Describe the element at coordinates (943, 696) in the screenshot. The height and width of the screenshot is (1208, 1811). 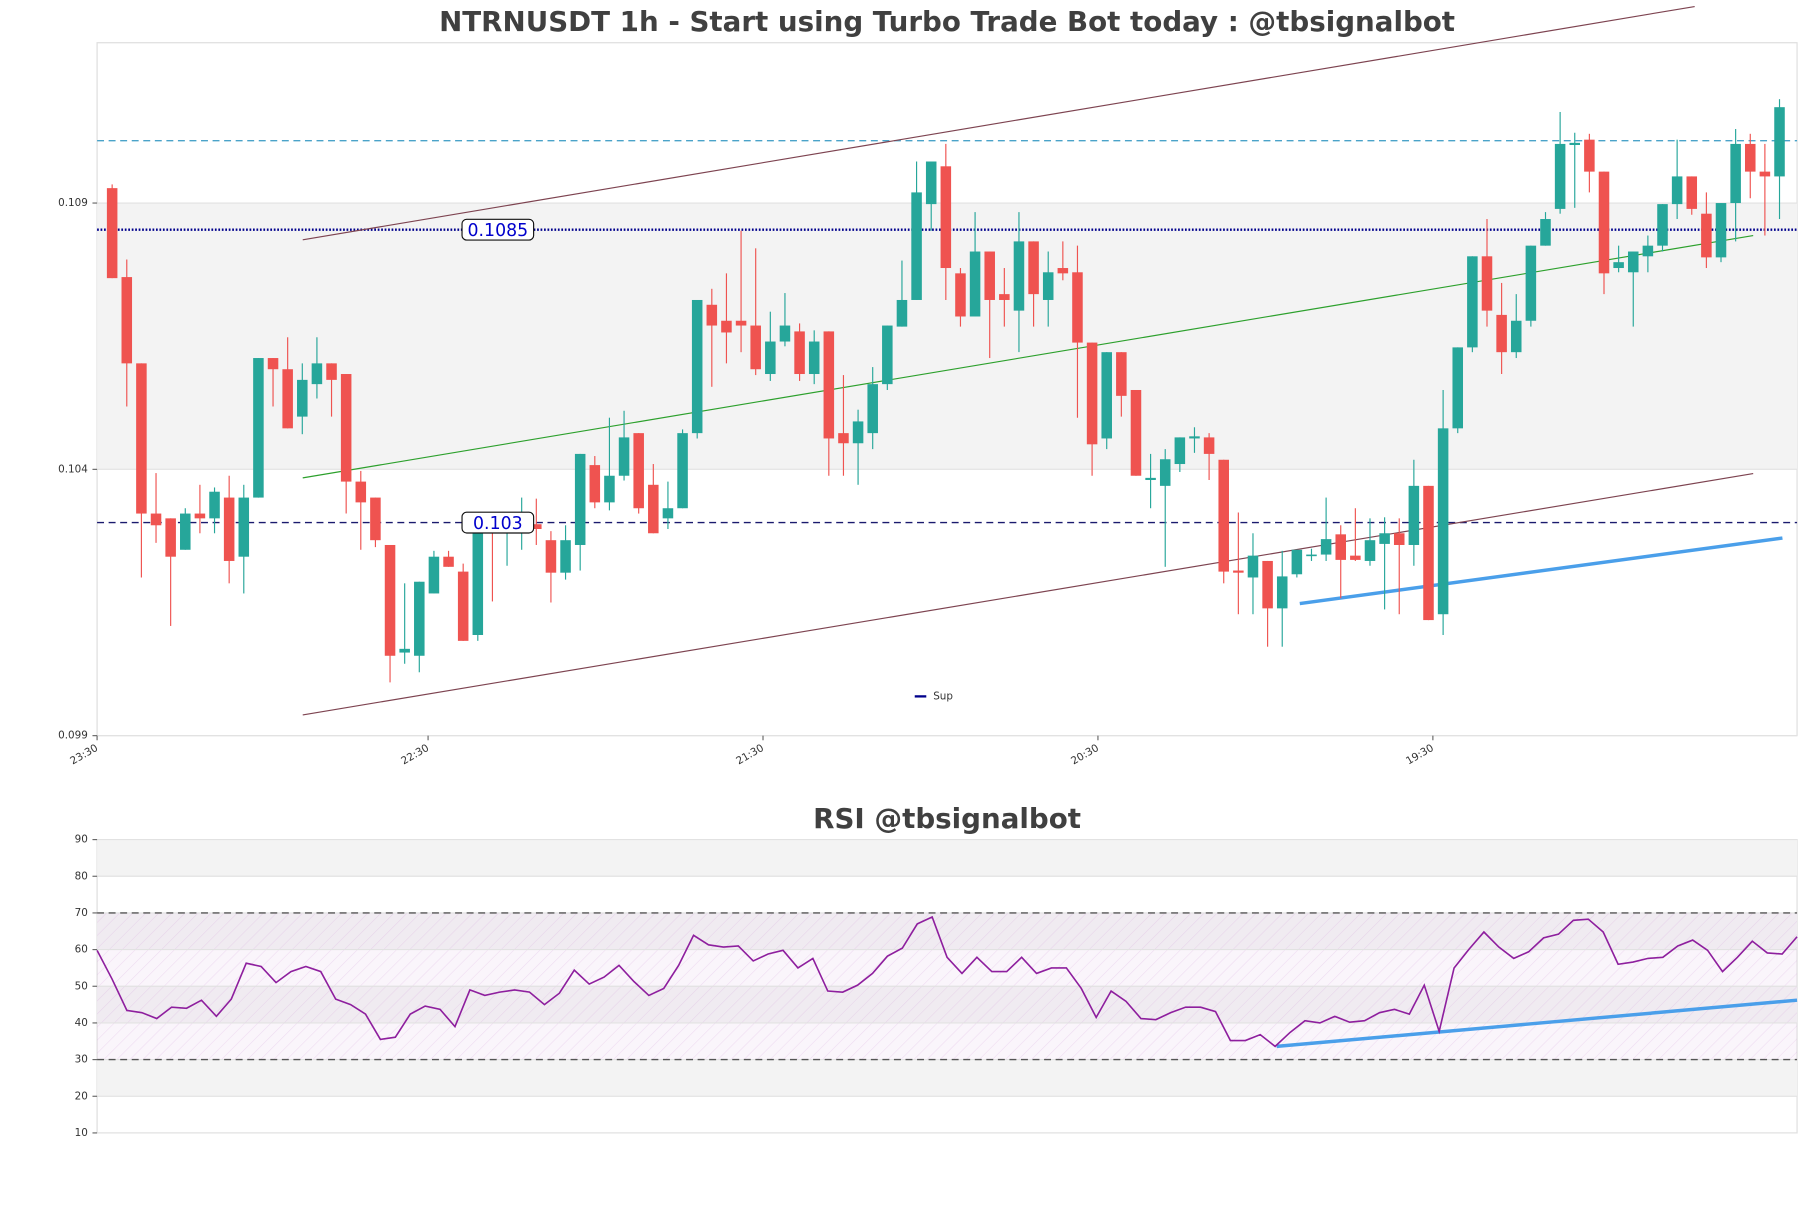
I see `legend-label: Sup` at that location.